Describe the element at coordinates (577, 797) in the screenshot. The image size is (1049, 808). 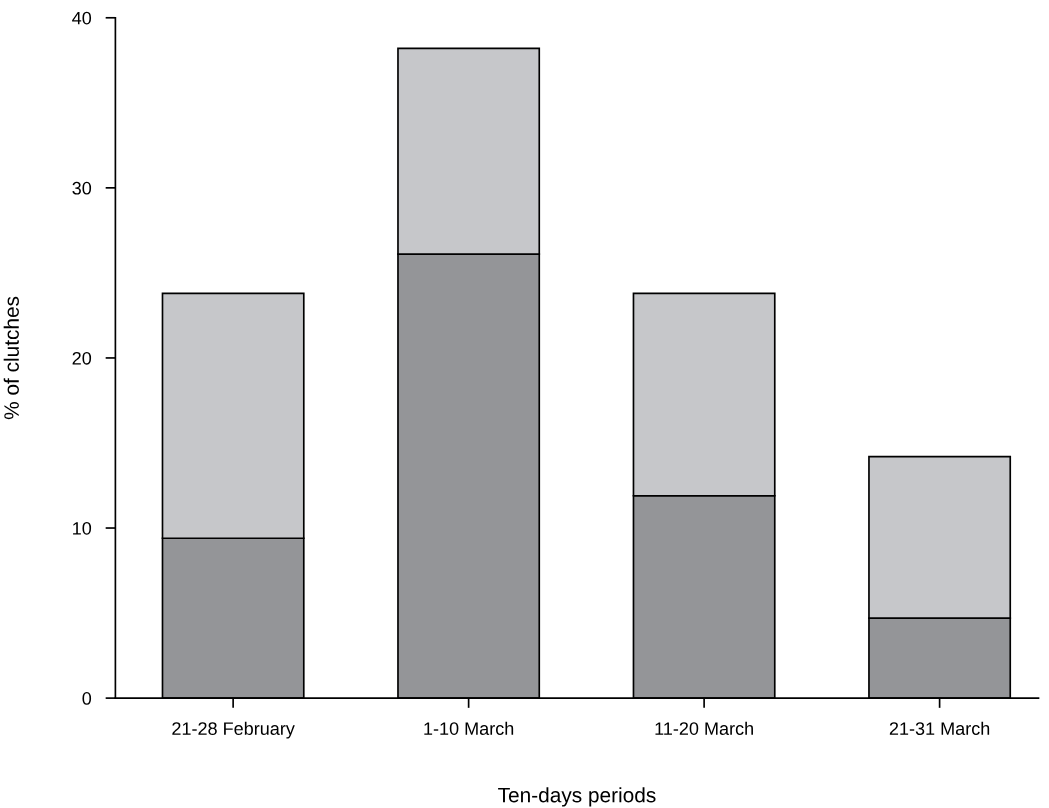
I see `x-axis-title: Ten-days periods` at that location.